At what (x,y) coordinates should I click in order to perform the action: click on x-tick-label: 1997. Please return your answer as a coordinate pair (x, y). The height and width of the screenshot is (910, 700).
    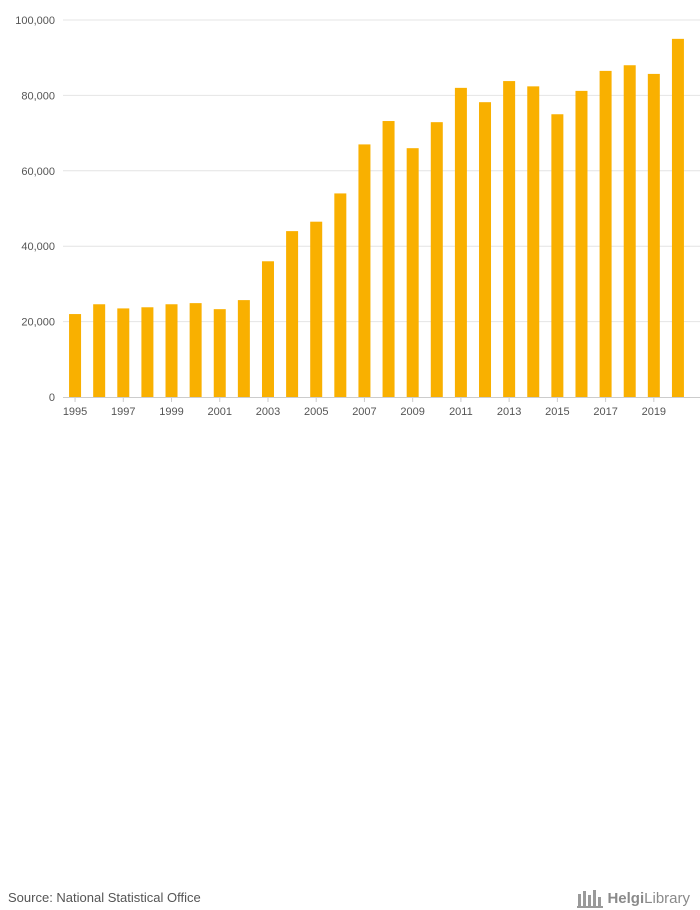
    Looking at the image, I should click on (123, 412).